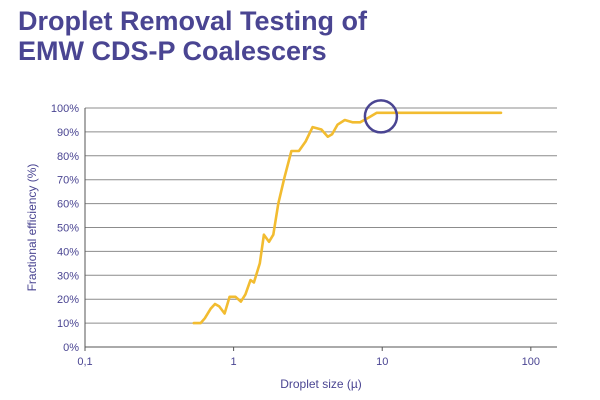 Image resolution: width=600 pixels, height=400 pixels. What do you see at coordinates (68, 229) in the screenshot?
I see `y-tick-label: 50%` at bounding box center [68, 229].